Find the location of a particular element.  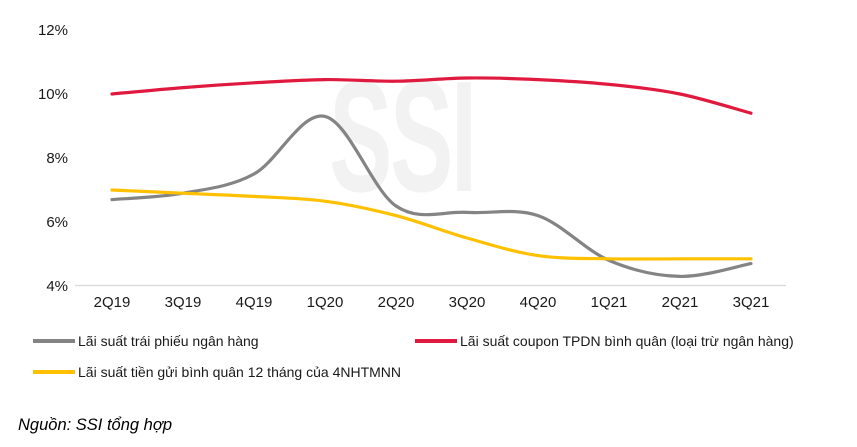

y-axis-labels: 12% 10% 8% 6% 4% is located at coordinates (53, 158).